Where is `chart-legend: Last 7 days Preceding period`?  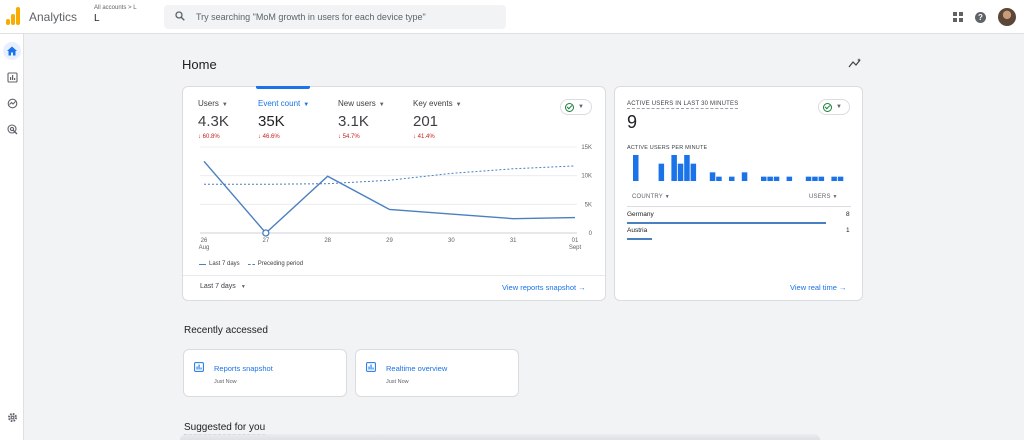
chart-legend: Last 7 days Preceding period is located at coordinates (251, 264).